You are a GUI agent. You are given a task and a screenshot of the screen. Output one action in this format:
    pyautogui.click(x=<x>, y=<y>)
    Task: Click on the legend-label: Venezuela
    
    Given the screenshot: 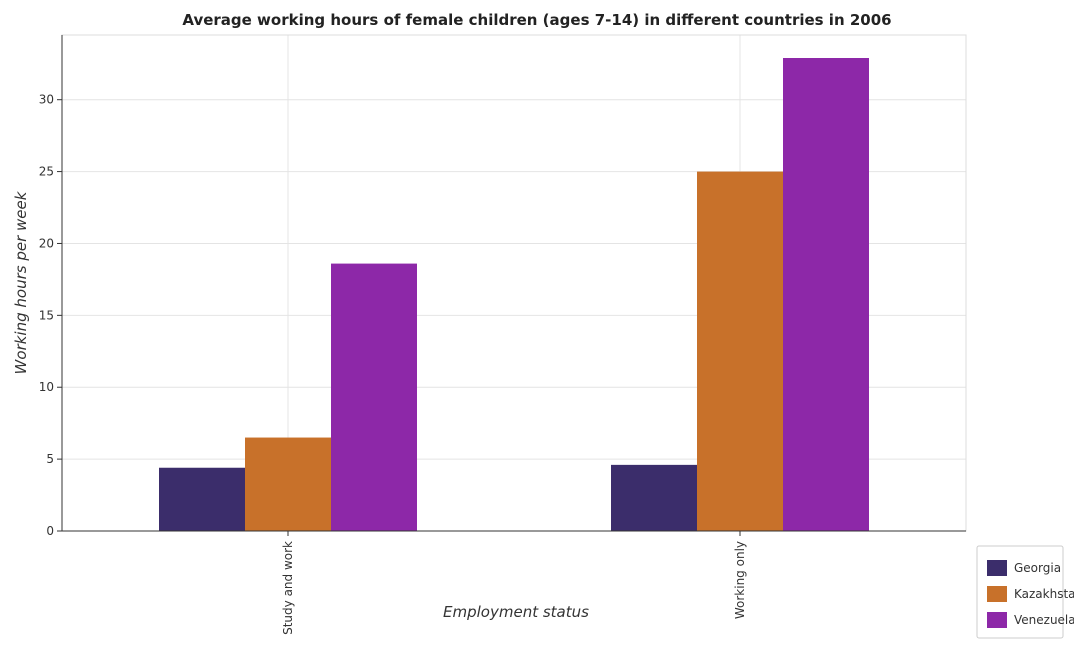 What is the action you would take?
    pyautogui.click(x=1044, y=620)
    